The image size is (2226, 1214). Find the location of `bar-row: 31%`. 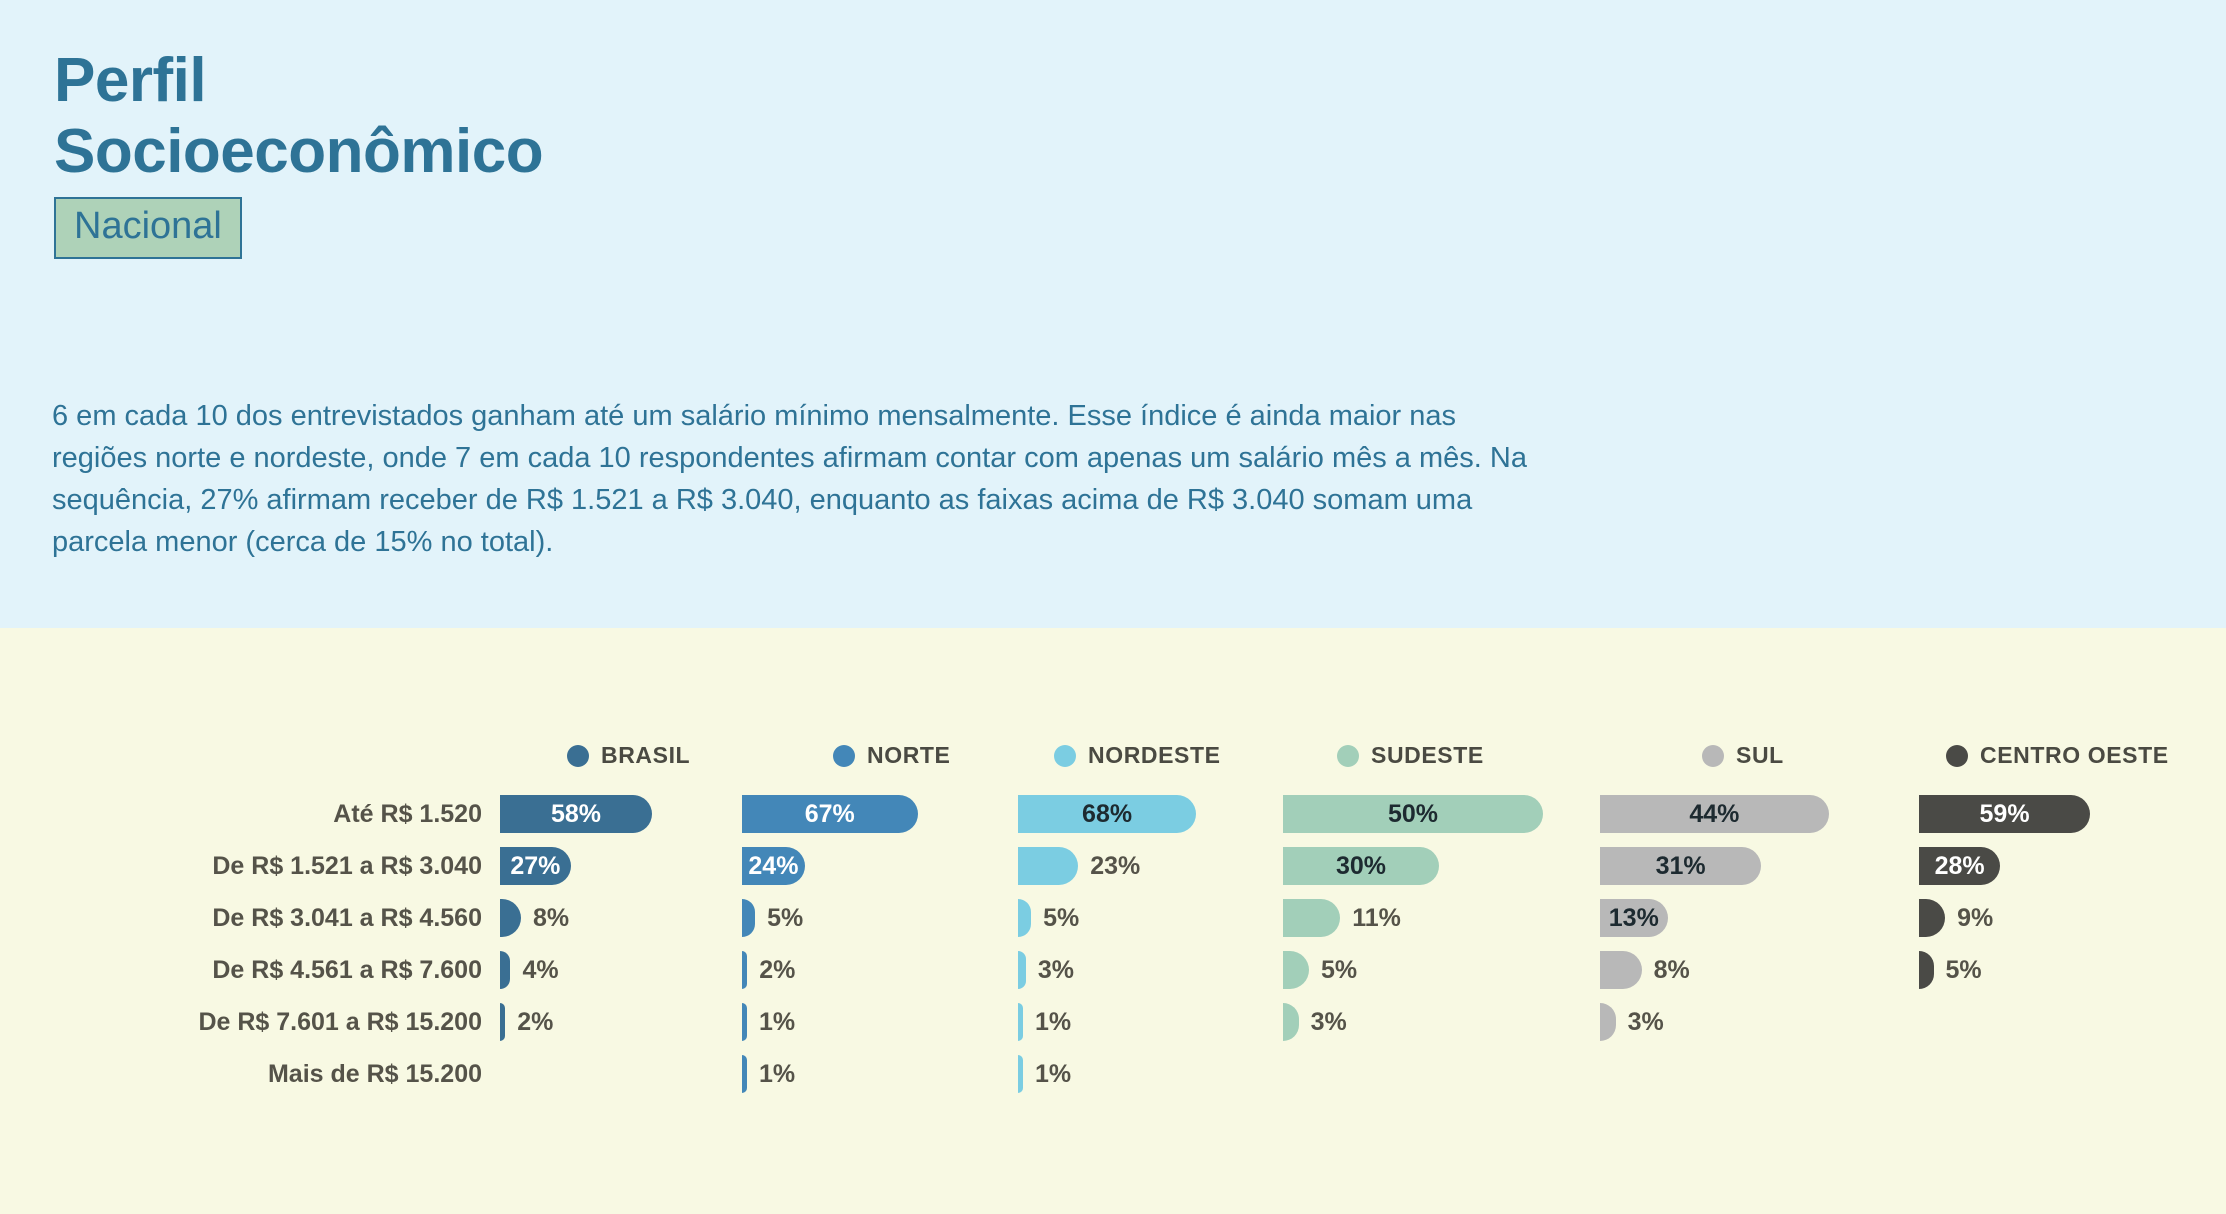

bar-row: 31% is located at coordinates (1714, 866).